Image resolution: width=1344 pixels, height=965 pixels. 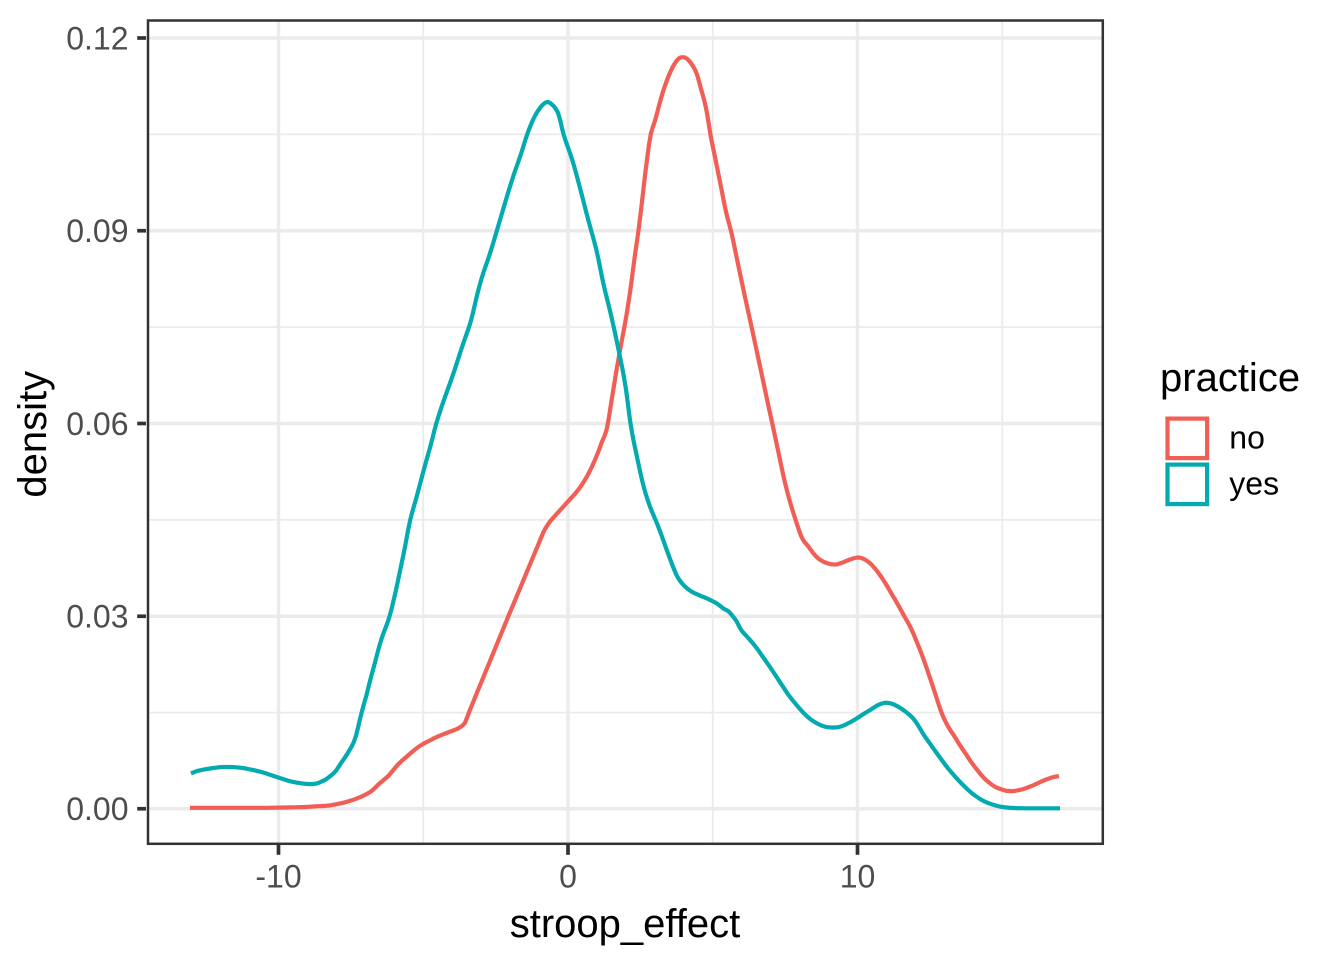 I want to click on svg-text: 0.09, so click(x=97, y=231).